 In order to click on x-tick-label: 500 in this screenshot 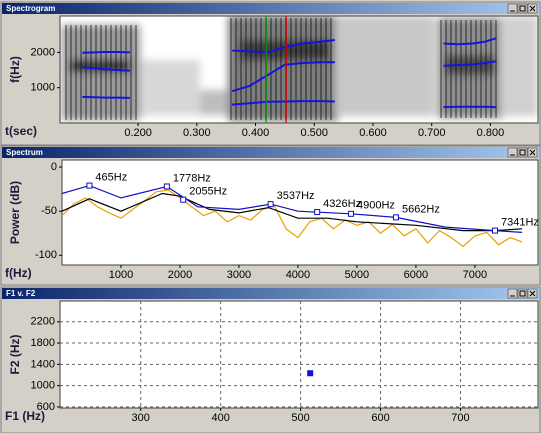, I will do `click(300, 418)`.